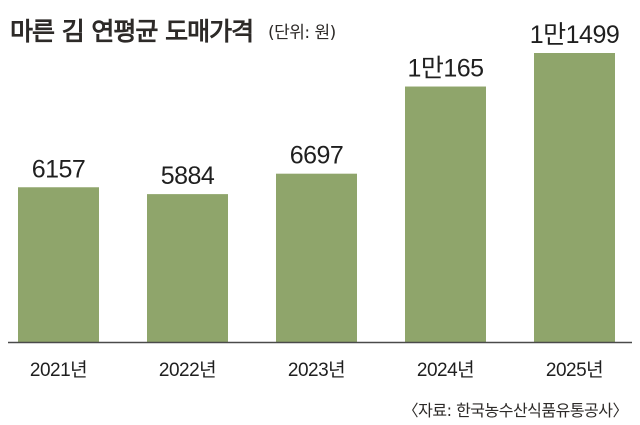 This screenshot has width=640, height=425. Describe the element at coordinates (302, 33) in the screenshot. I see `unit-label: (단위: 원)` at that location.